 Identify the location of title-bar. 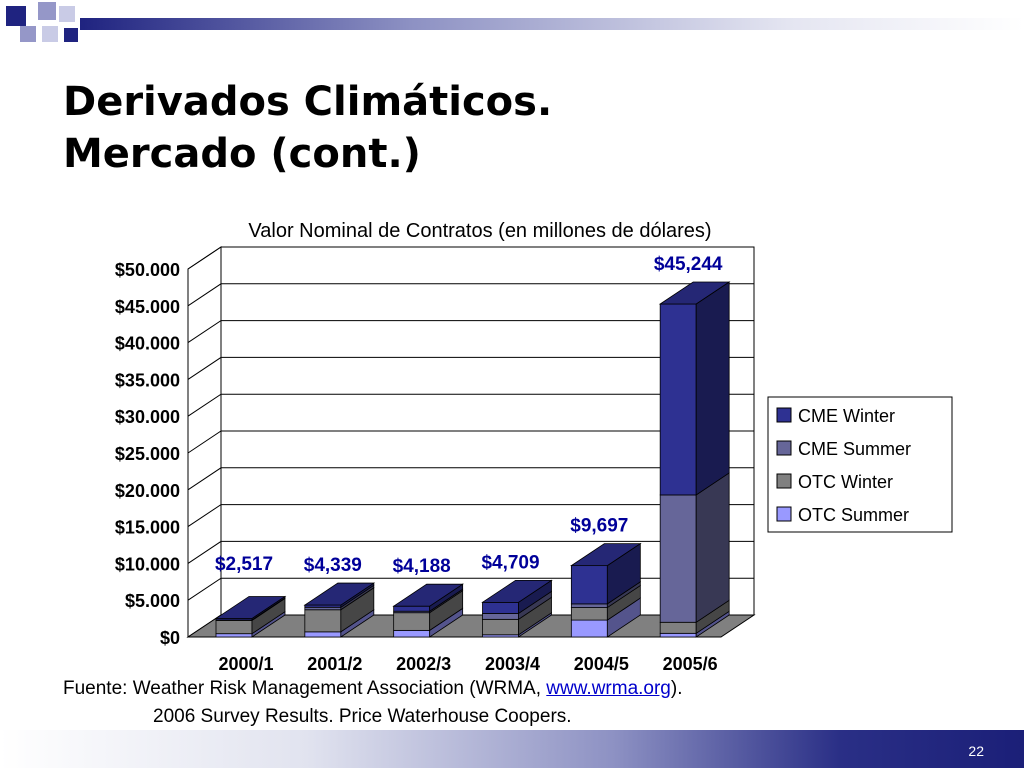
(552, 24).